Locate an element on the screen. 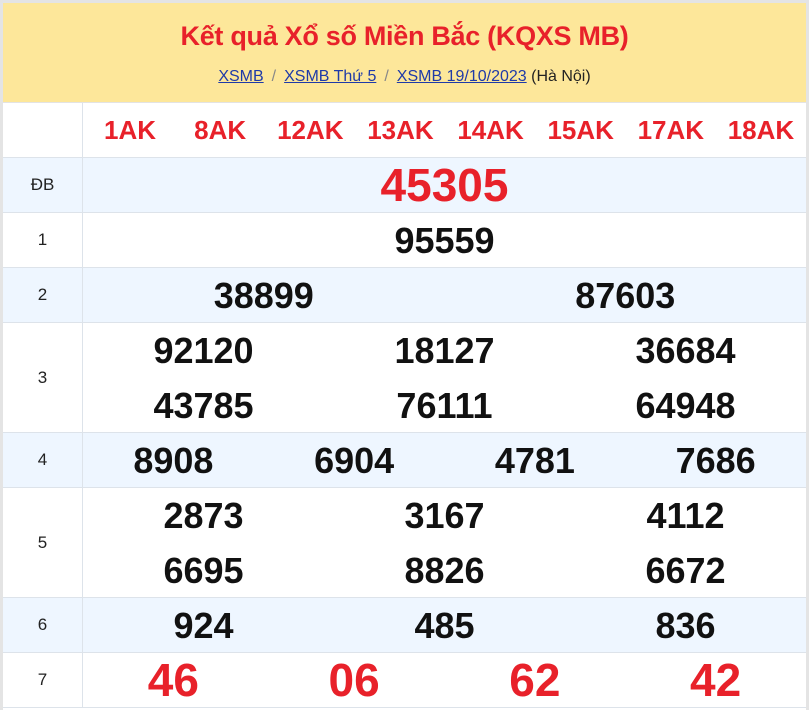 The height and width of the screenshot is (710, 809). prize-number: 485 is located at coordinates (444, 625).